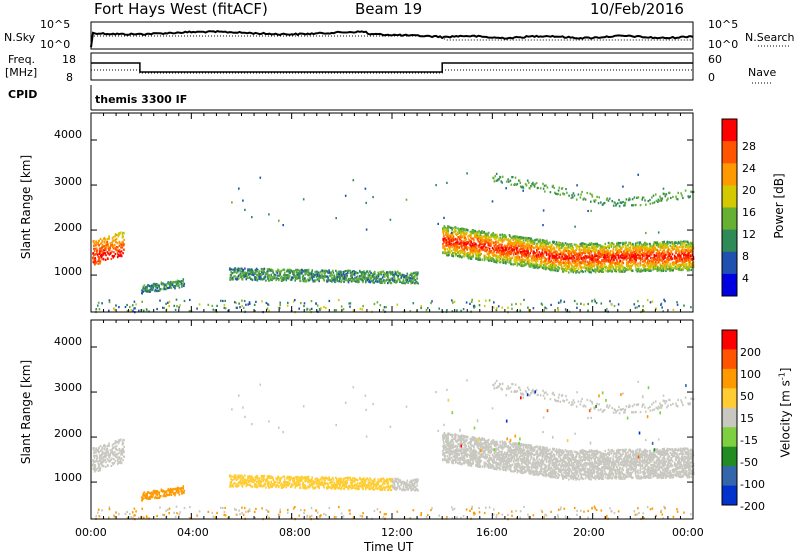  What do you see at coordinates (745, 278) in the screenshot?
I see `power-cb-tick-4: 4` at bounding box center [745, 278].